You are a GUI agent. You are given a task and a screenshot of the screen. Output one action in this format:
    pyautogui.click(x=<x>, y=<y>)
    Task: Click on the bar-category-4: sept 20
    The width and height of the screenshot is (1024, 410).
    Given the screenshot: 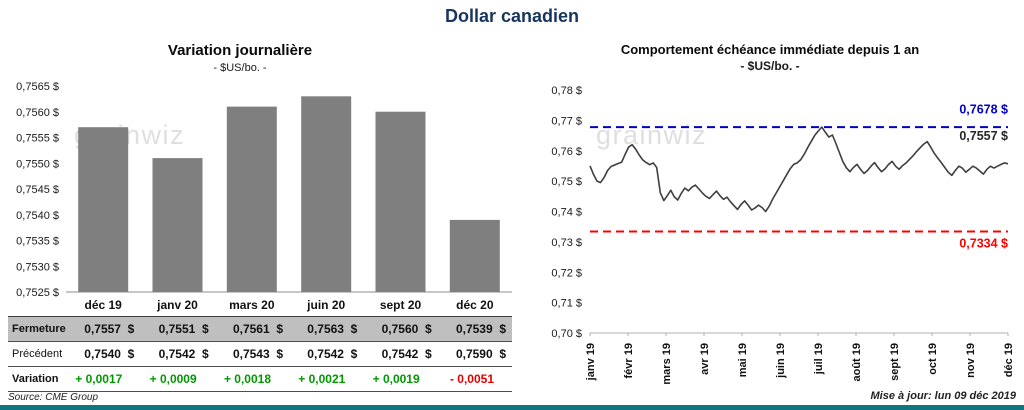 What is the action you would take?
    pyautogui.click(x=400, y=305)
    